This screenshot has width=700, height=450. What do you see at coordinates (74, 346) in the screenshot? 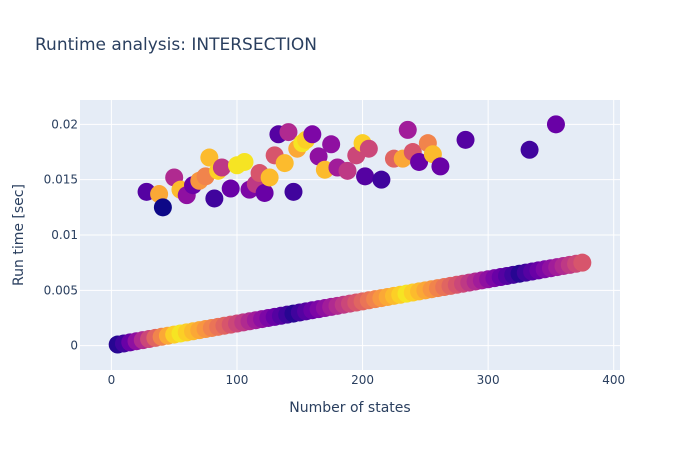
I see `y-tick-label: 0` at bounding box center [74, 346].